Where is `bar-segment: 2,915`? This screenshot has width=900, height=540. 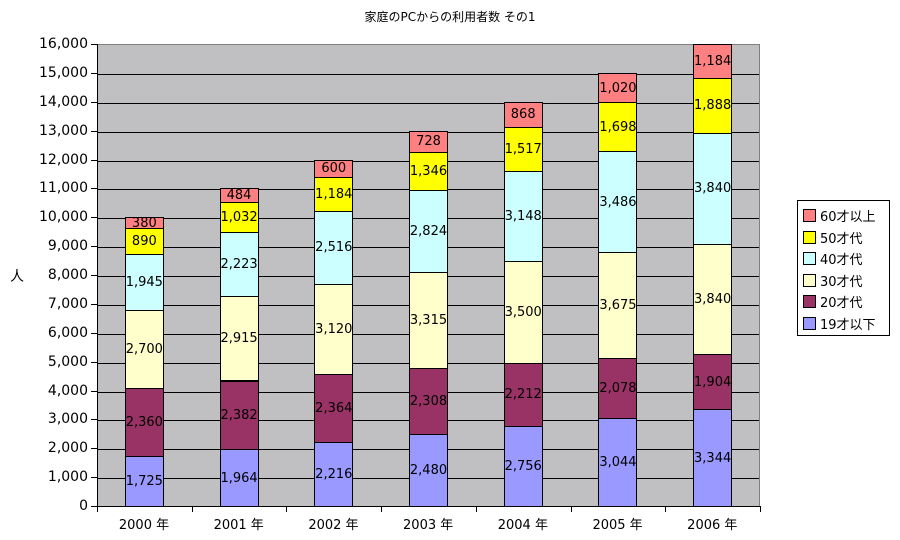
bar-segment: 2,915 is located at coordinates (239, 339).